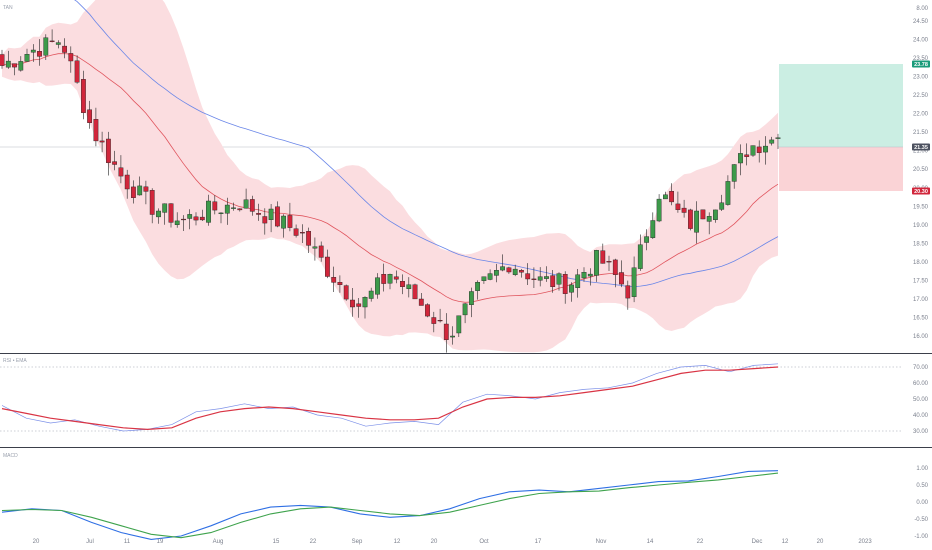 This screenshot has height=550, width=932. What do you see at coordinates (921, 337) in the screenshot?
I see `price-tick-label: 16.00` at bounding box center [921, 337].